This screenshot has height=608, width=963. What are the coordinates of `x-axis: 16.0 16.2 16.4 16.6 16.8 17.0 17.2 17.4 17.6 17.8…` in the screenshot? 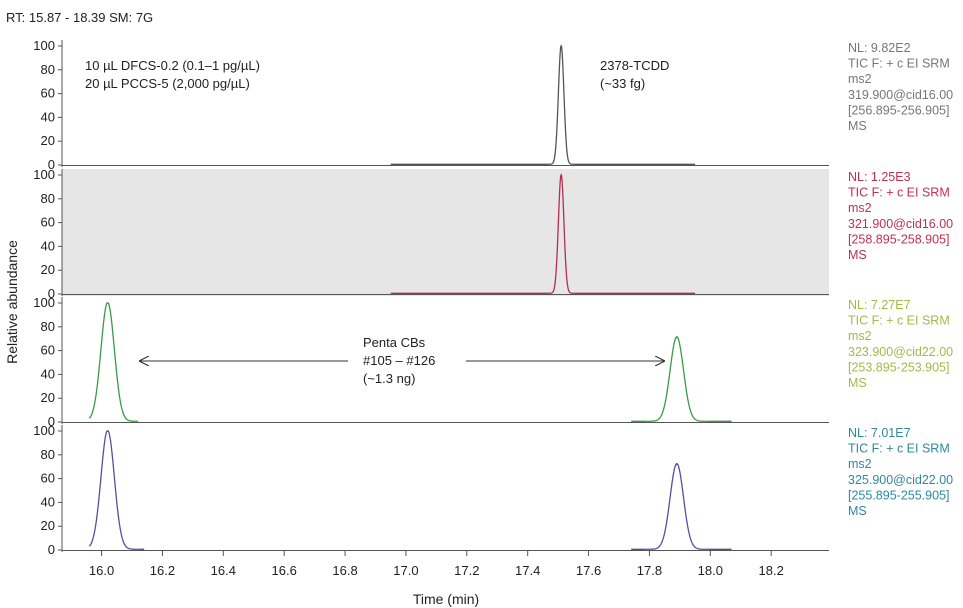 It's located at (436, 564).